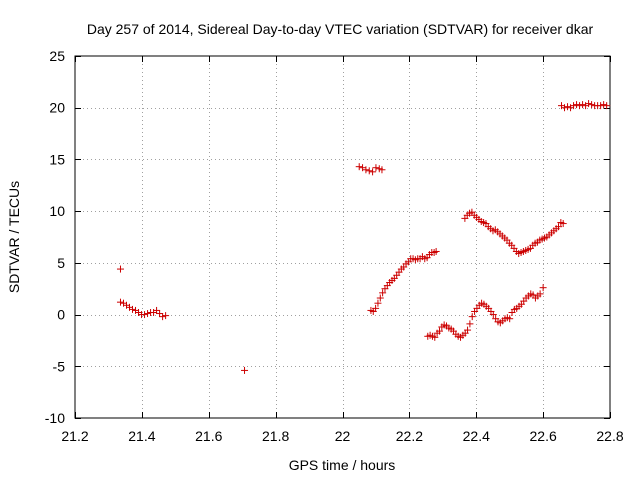 This screenshot has width=640, height=480. I want to click on x-tick-label: 21.8, so click(275, 436).